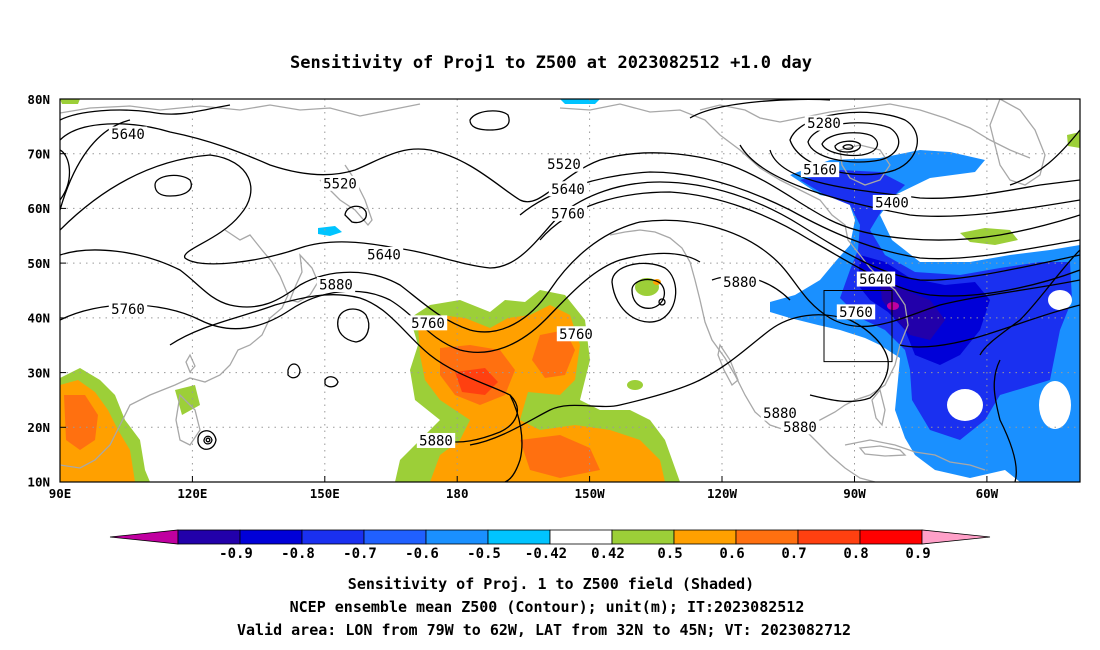 The image size is (1100, 650). Describe the element at coordinates (722, 493) in the screenshot. I see `lon-label: 120W` at that location.